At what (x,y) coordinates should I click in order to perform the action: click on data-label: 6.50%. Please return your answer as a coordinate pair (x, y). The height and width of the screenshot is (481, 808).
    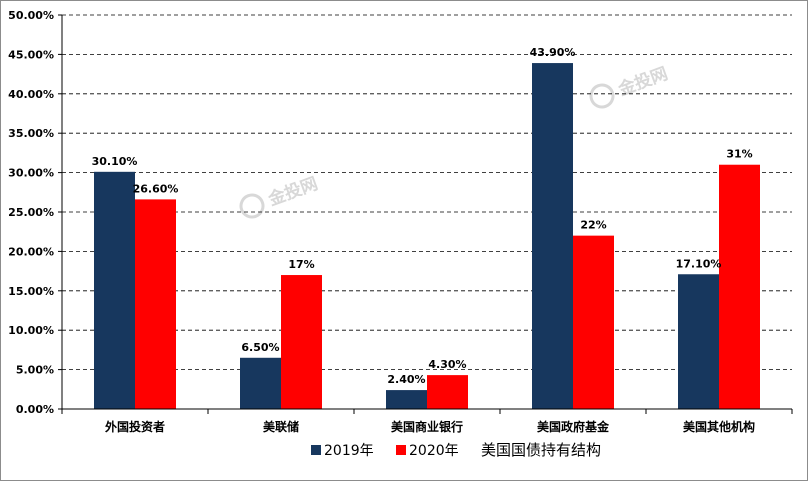
    Looking at the image, I should click on (260, 347).